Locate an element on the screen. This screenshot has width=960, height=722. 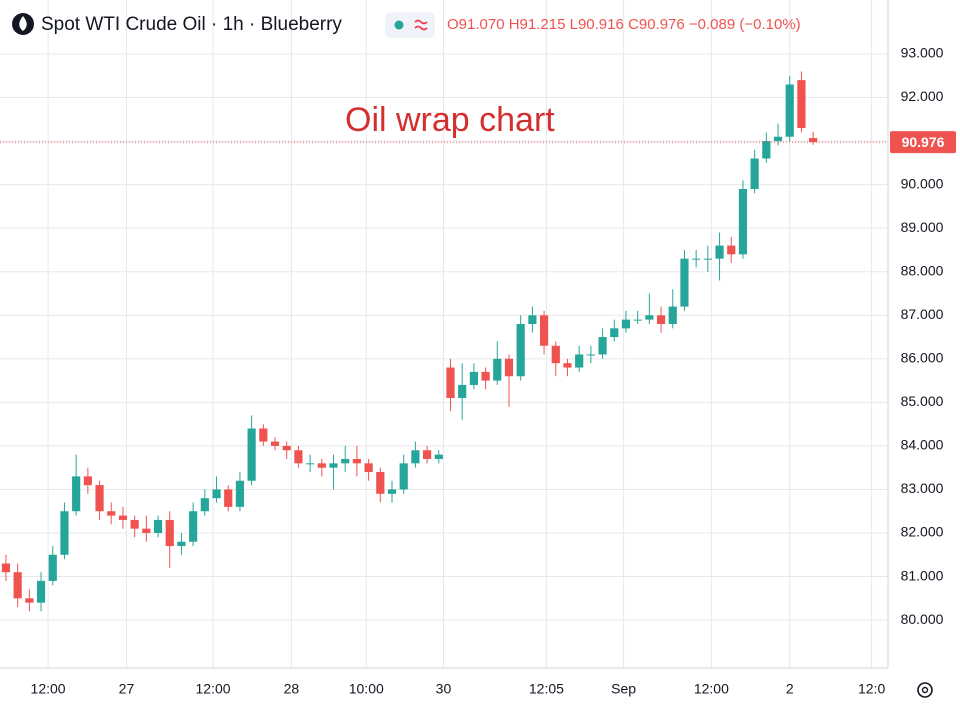
chart-header-title: Spot WTI Crude Oil · 1h · Blueberry is located at coordinates (191, 24).